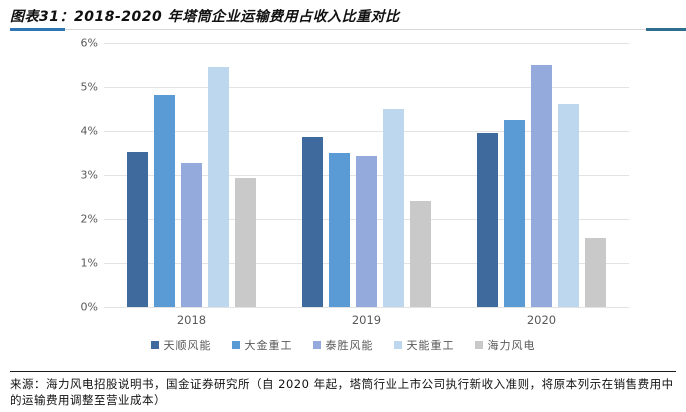 The height and width of the screenshot is (412, 686). Describe the element at coordinates (89, 263) in the screenshot. I see `y-tick-label: 1%` at that location.